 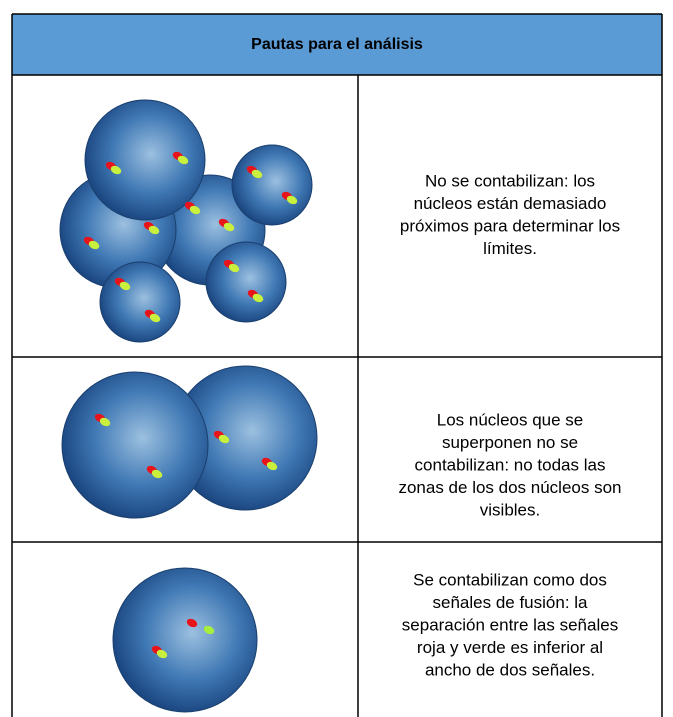 I want to click on cell-text-line: límites., so click(x=510, y=248).